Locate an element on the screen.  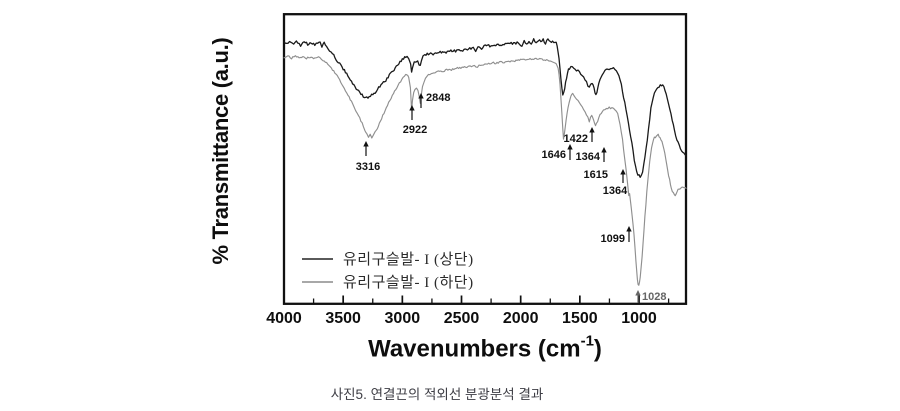
peak-label: 1099 is located at coordinates (613, 239).